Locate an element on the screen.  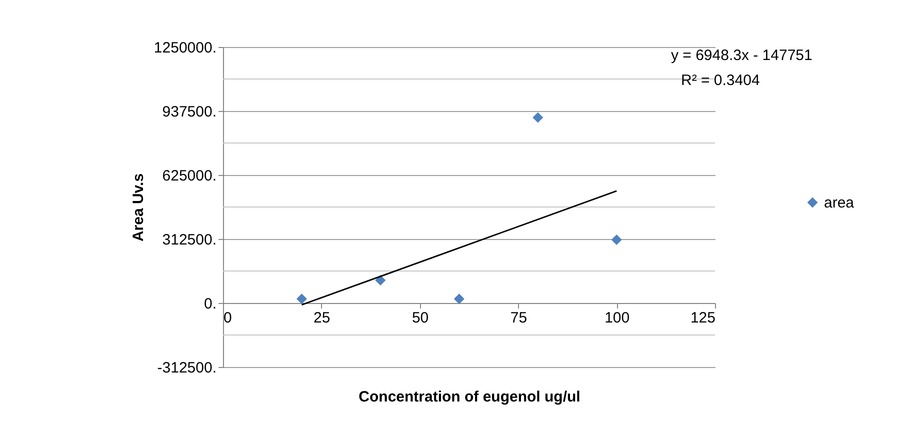
x-tick-label: 100 is located at coordinates (617, 318).